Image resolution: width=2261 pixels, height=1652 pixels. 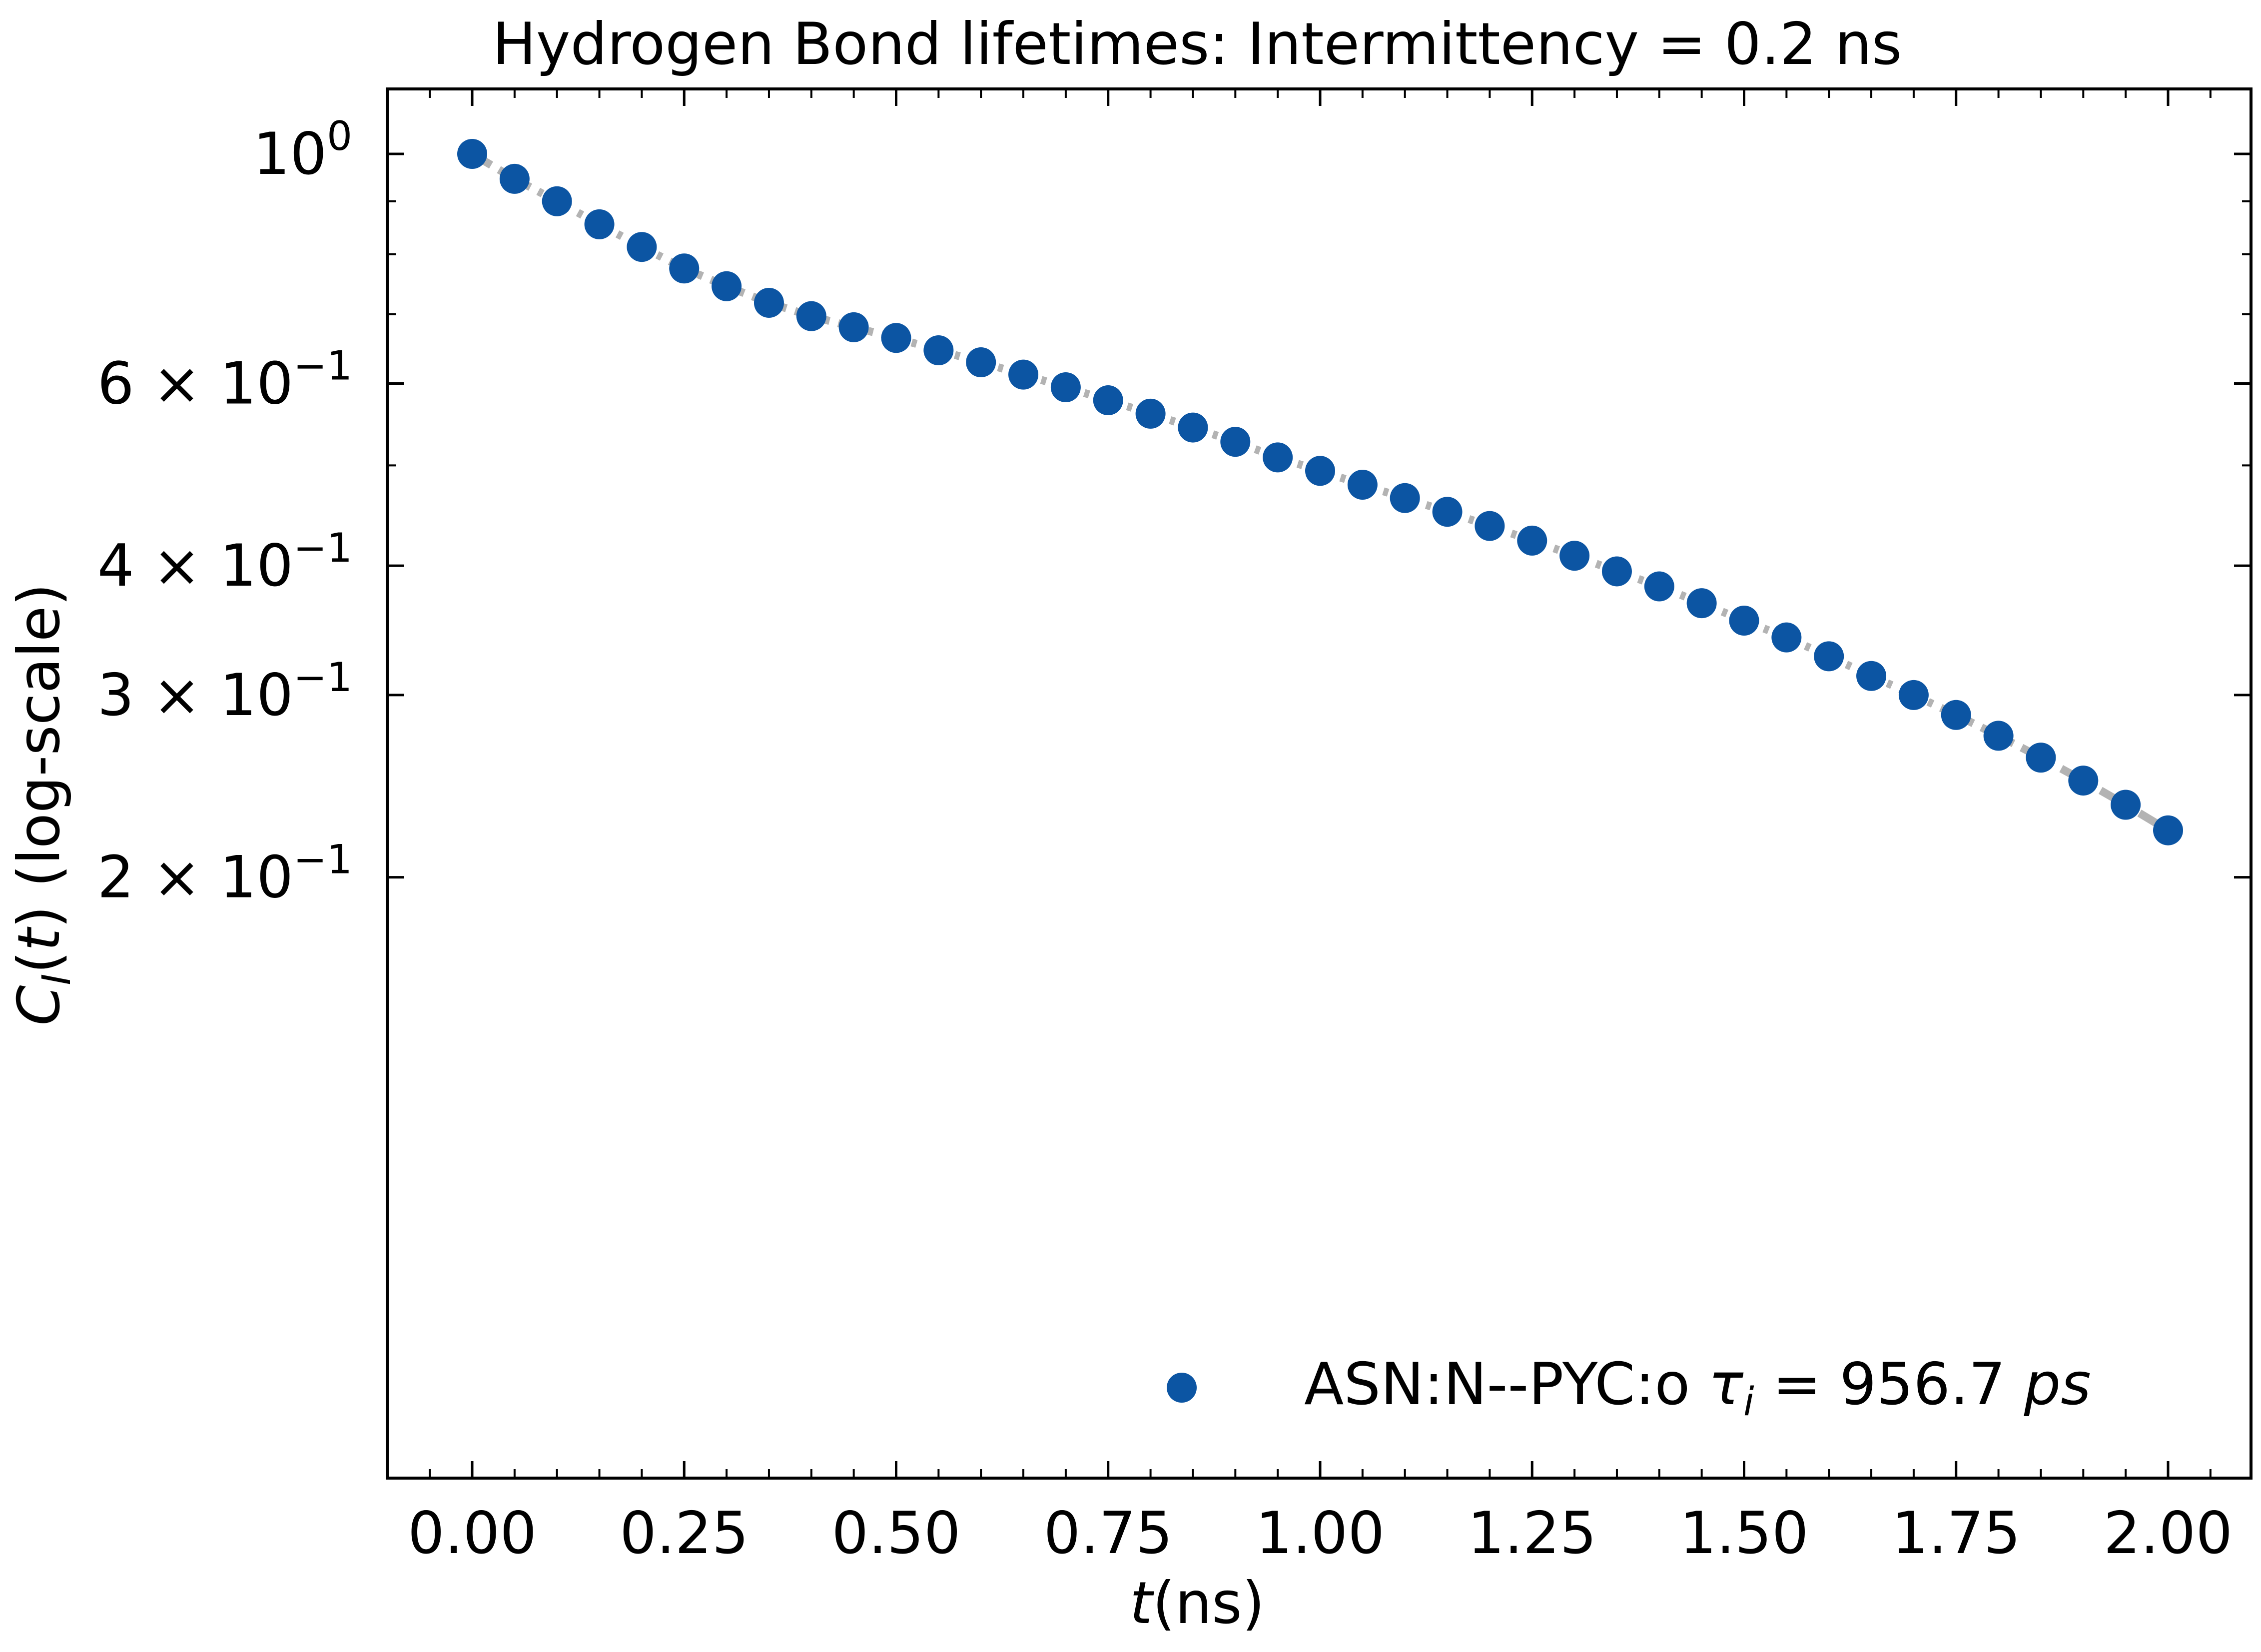 I want to click on x-tick-label: 1.00, so click(x=1321, y=1533).